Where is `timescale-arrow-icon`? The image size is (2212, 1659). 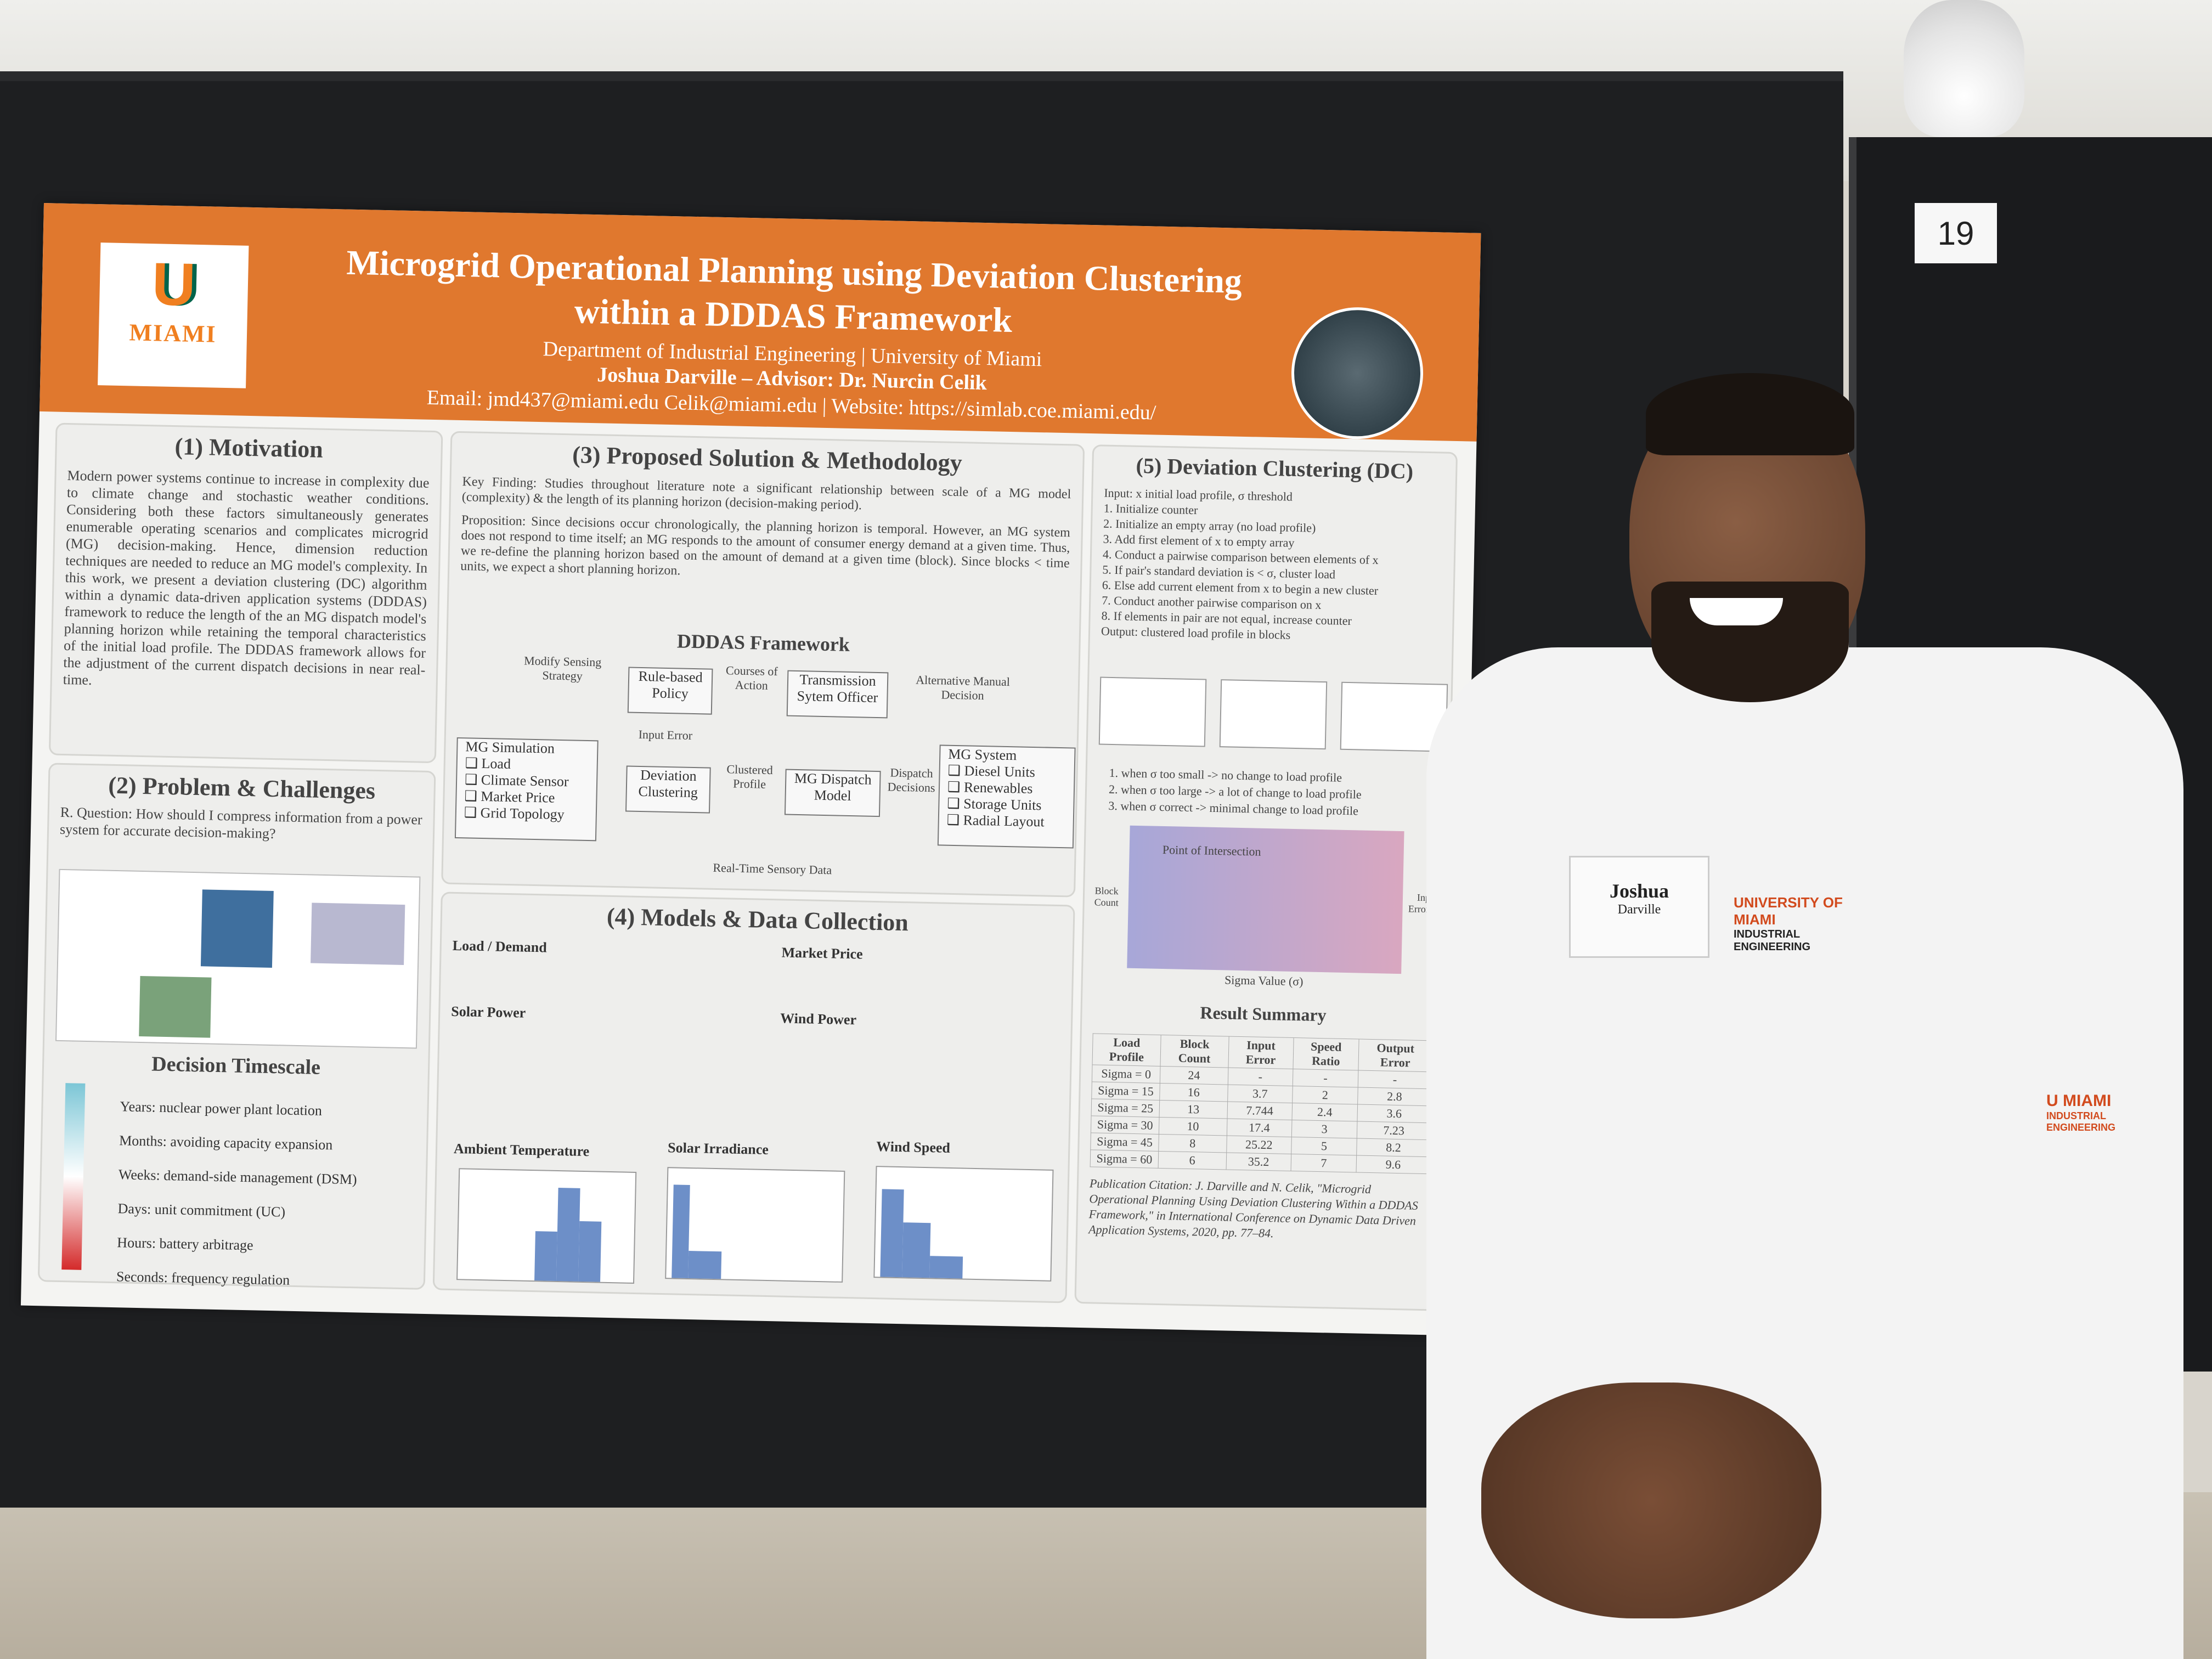 timescale-arrow-icon is located at coordinates (73, 1176).